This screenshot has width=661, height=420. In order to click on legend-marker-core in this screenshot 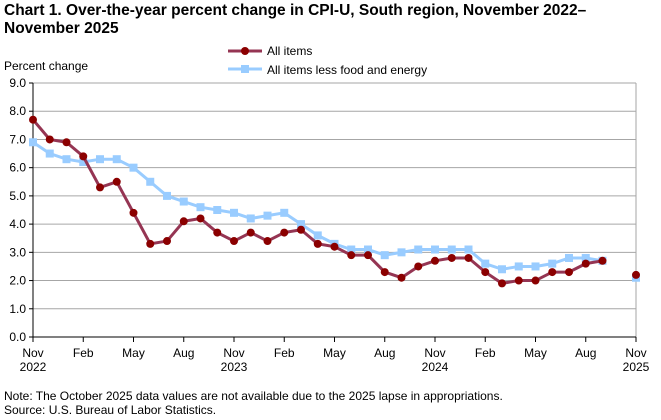, I will do `click(245, 69)`.